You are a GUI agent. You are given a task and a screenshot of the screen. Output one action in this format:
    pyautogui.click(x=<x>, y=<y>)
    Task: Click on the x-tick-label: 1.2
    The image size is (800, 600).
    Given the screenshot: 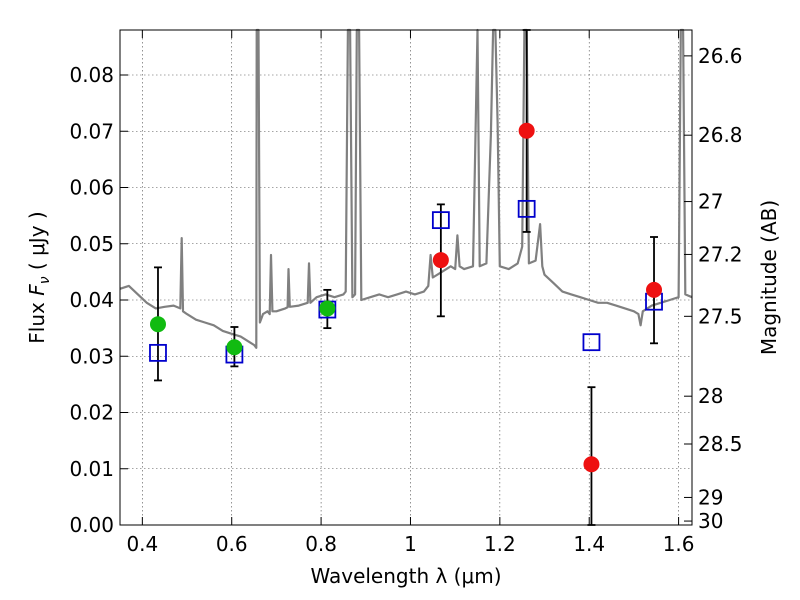 What is the action you would take?
    pyautogui.click(x=500, y=544)
    